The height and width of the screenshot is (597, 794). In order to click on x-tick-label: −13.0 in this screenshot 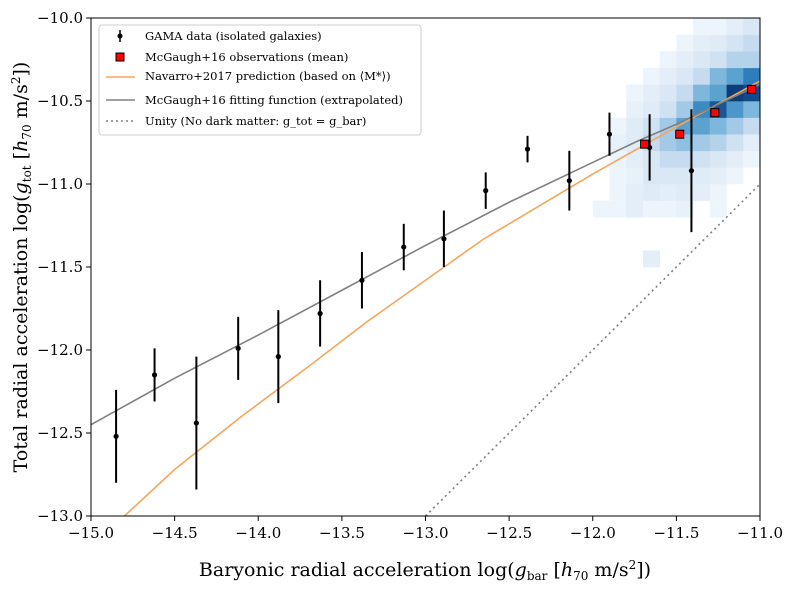, I will do `click(426, 533)`.